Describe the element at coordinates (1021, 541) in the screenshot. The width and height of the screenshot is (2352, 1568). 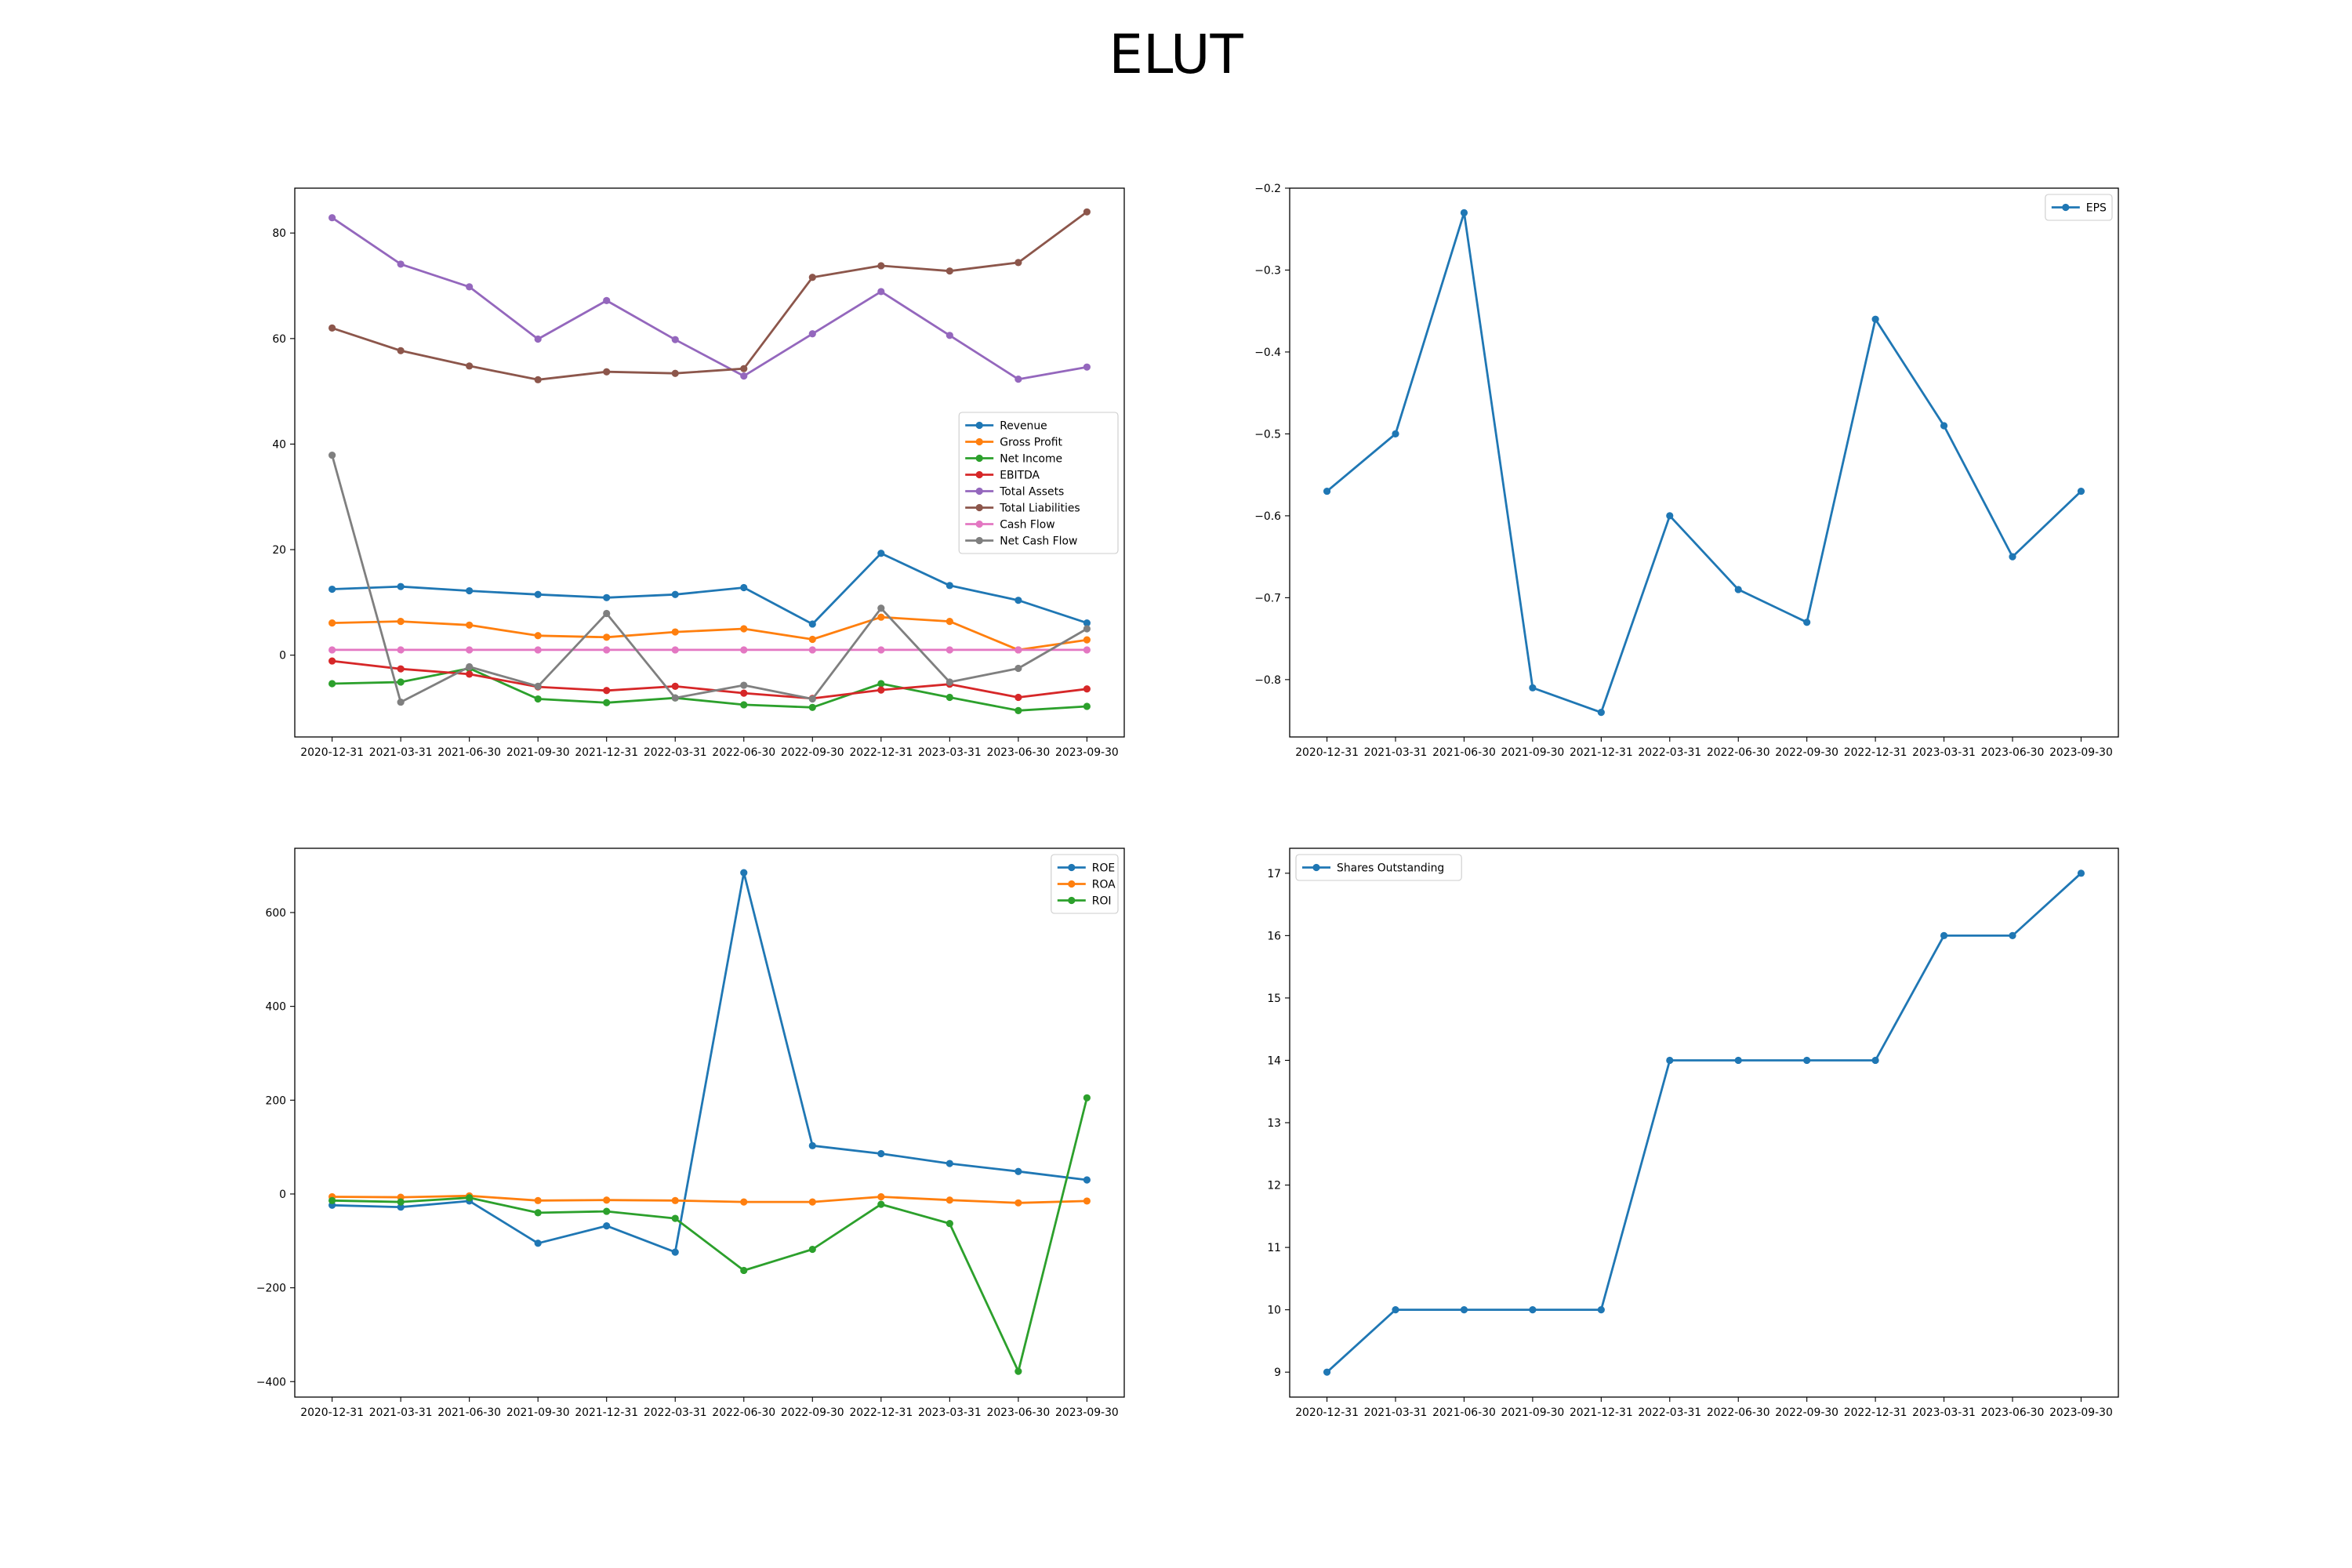
I see `legend-item: Net Cash Flow` at that location.